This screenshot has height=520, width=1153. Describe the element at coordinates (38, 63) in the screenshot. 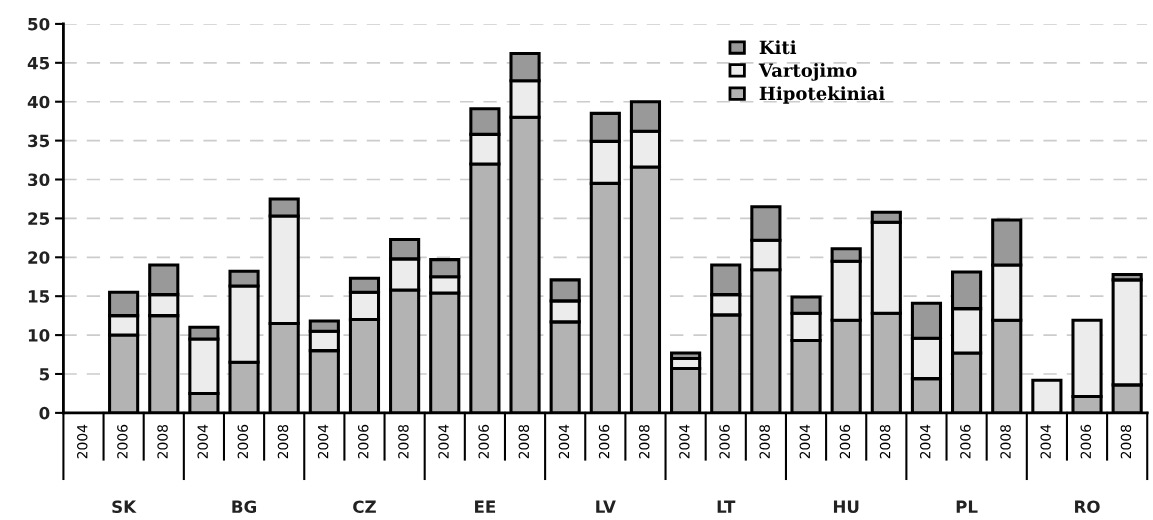

I see `y-tick-label: 45` at that location.